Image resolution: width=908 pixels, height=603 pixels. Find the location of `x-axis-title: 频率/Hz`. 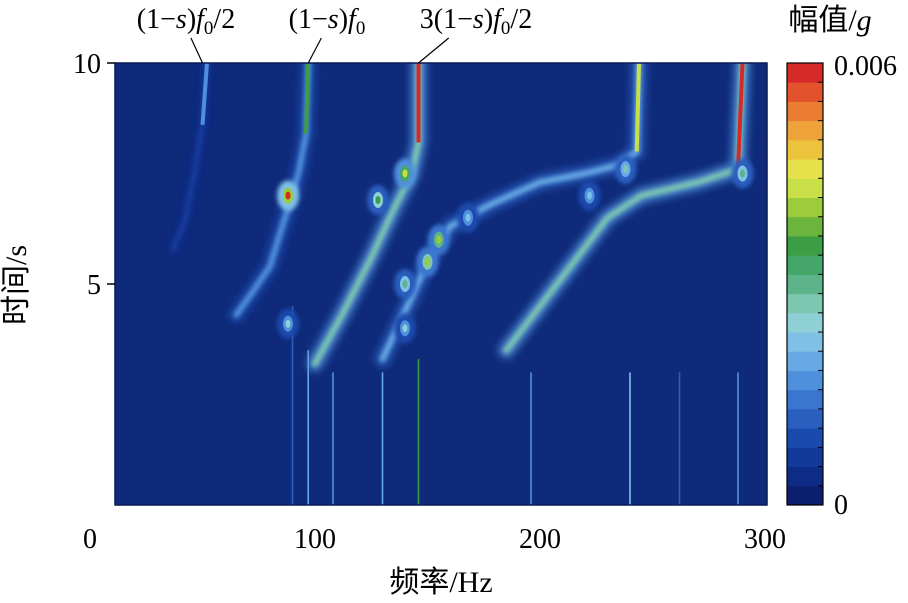

x-axis-title: 频率/Hz is located at coordinates (440, 582).